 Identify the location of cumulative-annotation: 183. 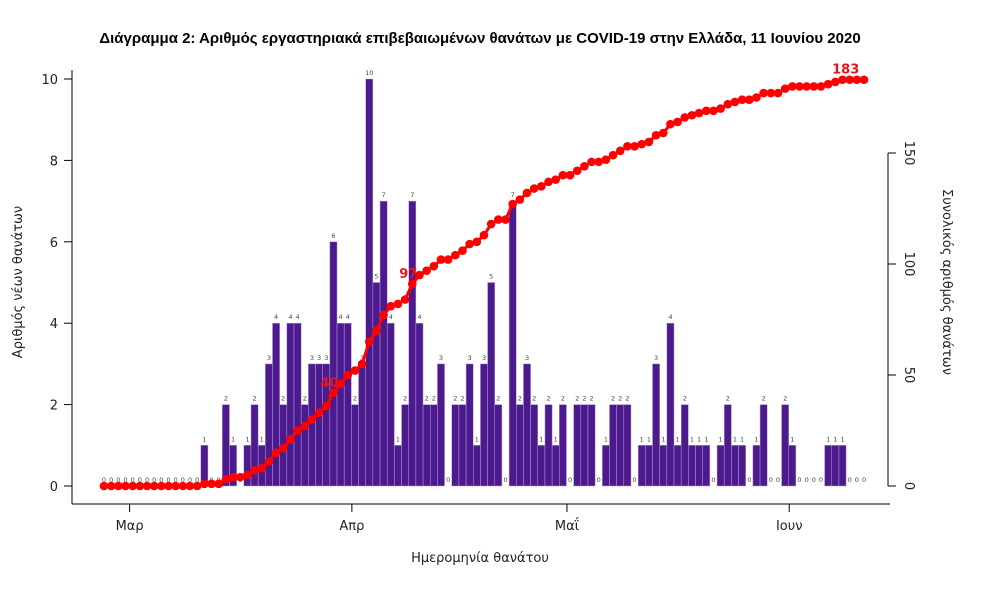
(845, 70).